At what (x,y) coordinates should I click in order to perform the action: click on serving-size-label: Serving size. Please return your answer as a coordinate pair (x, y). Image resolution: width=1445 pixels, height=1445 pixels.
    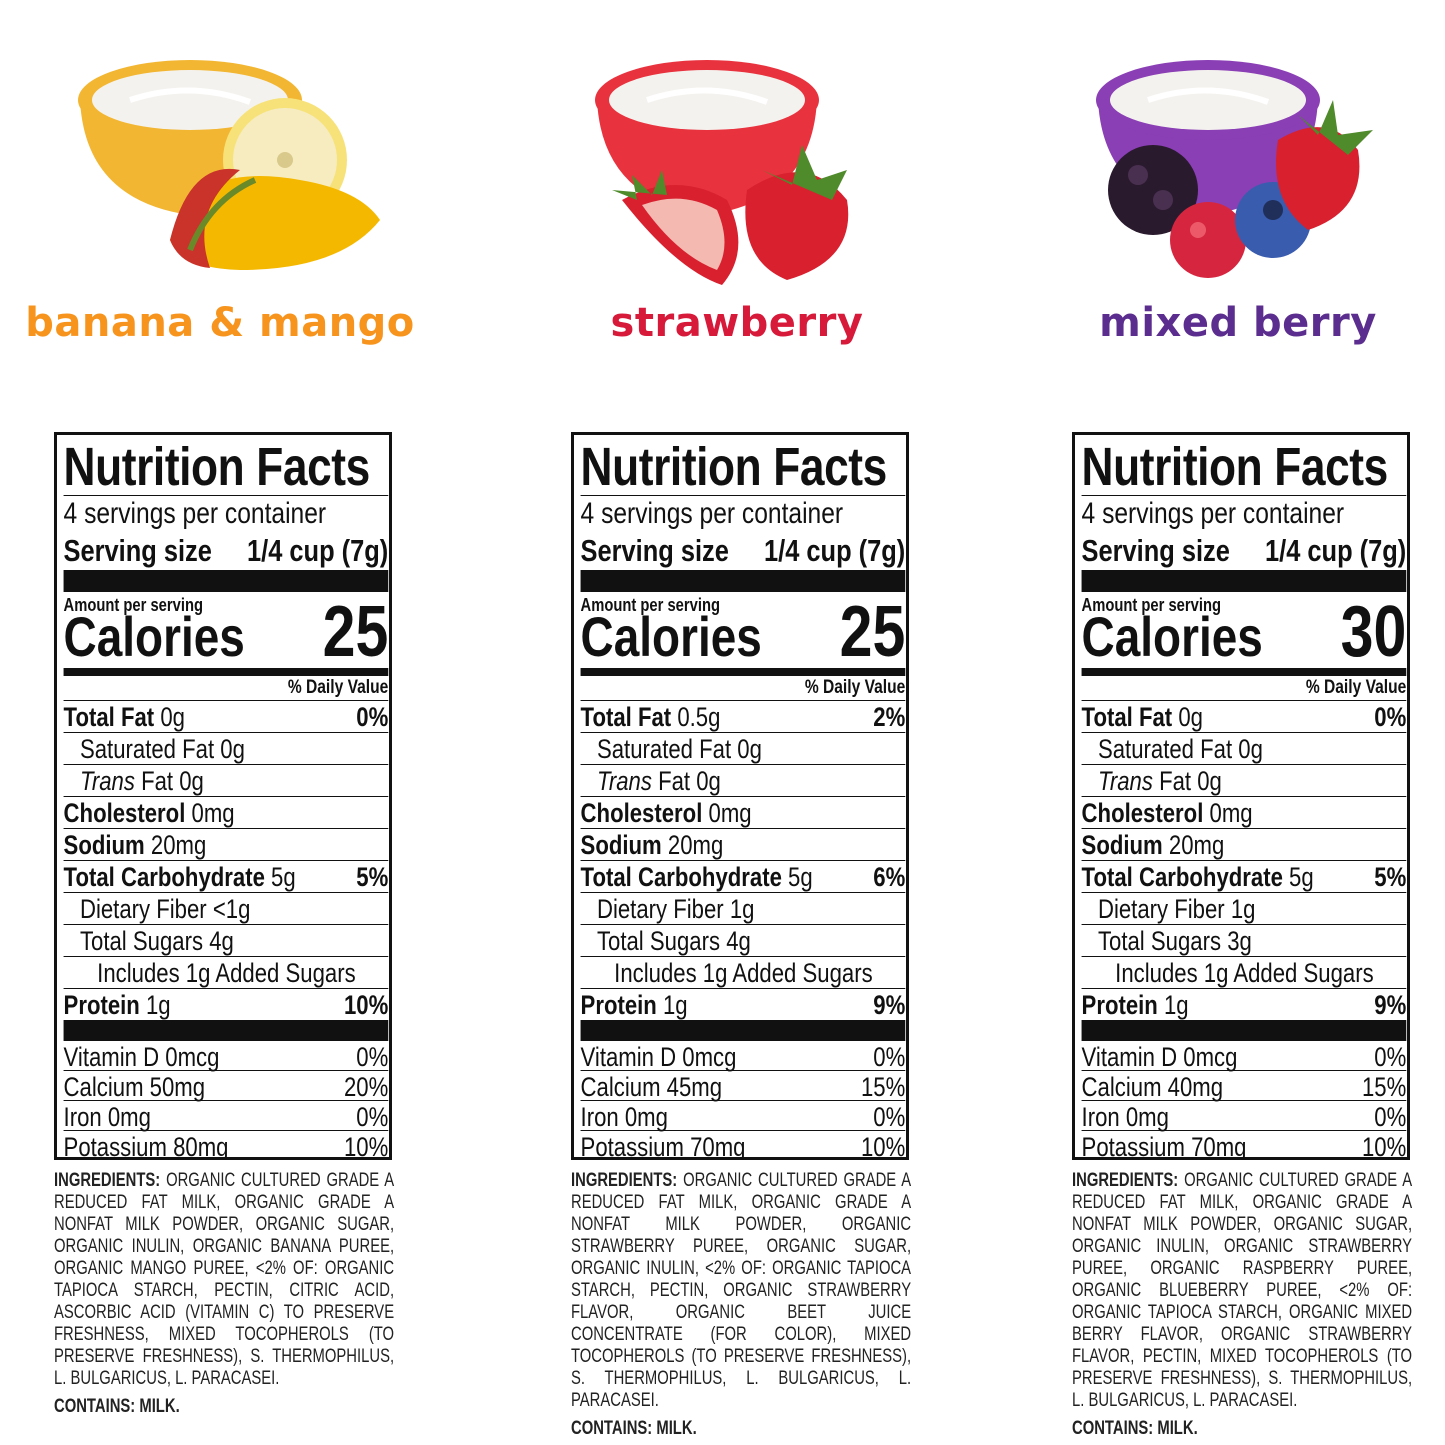
    Looking at the image, I should click on (1155, 550).